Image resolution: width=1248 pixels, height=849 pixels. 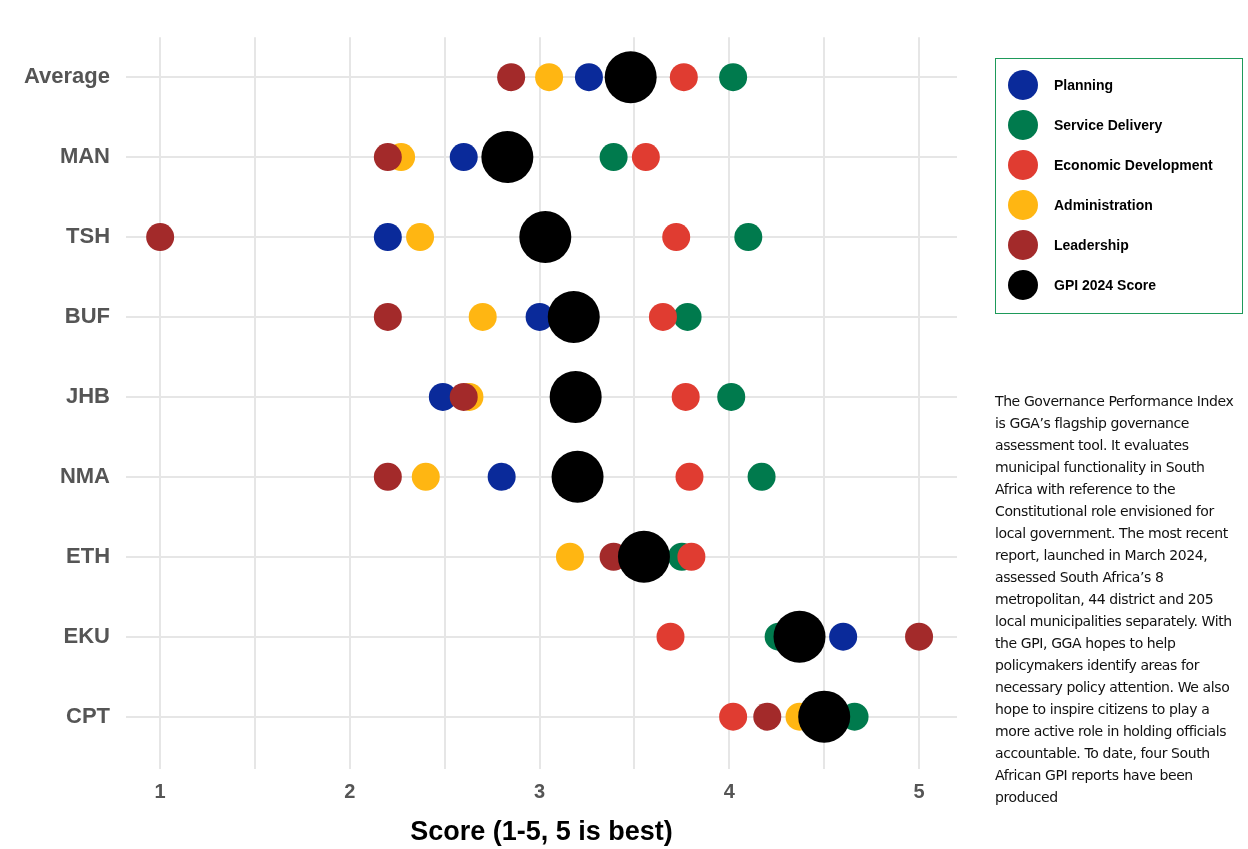 What do you see at coordinates (541, 831) in the screenshot?
I see `x-axis-title: Score (1-5, 5 is best)` at bounding box center [541, 831].